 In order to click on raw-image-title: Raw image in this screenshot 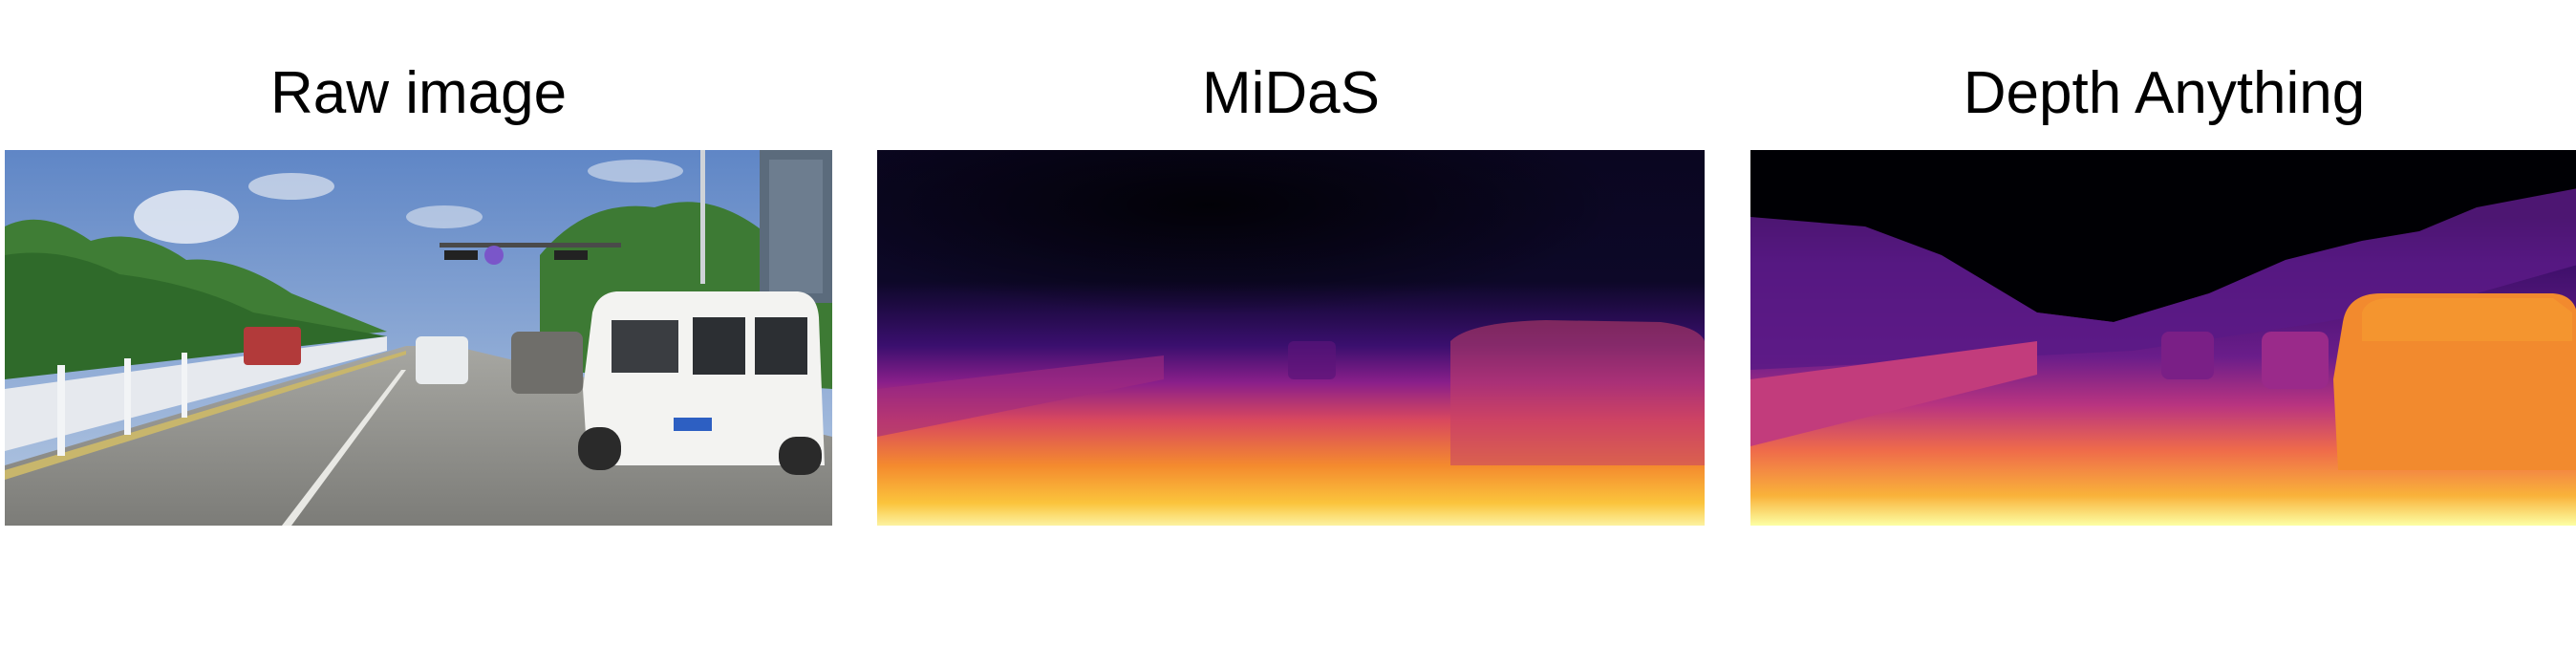, I will do `click(418, 93)`.